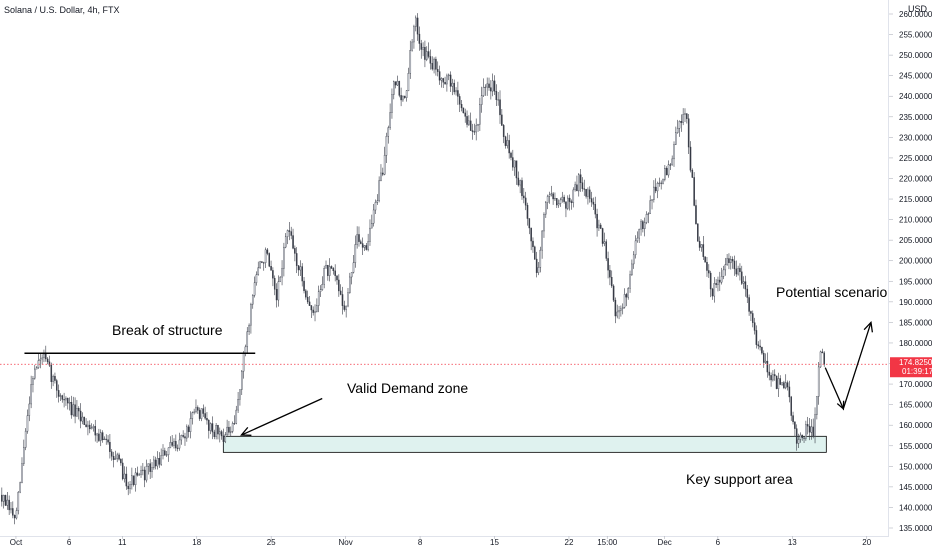  Describe the element at coordinates (915, 405) in the screenshot. I see `y-tick-label: 165.0000` at that location.